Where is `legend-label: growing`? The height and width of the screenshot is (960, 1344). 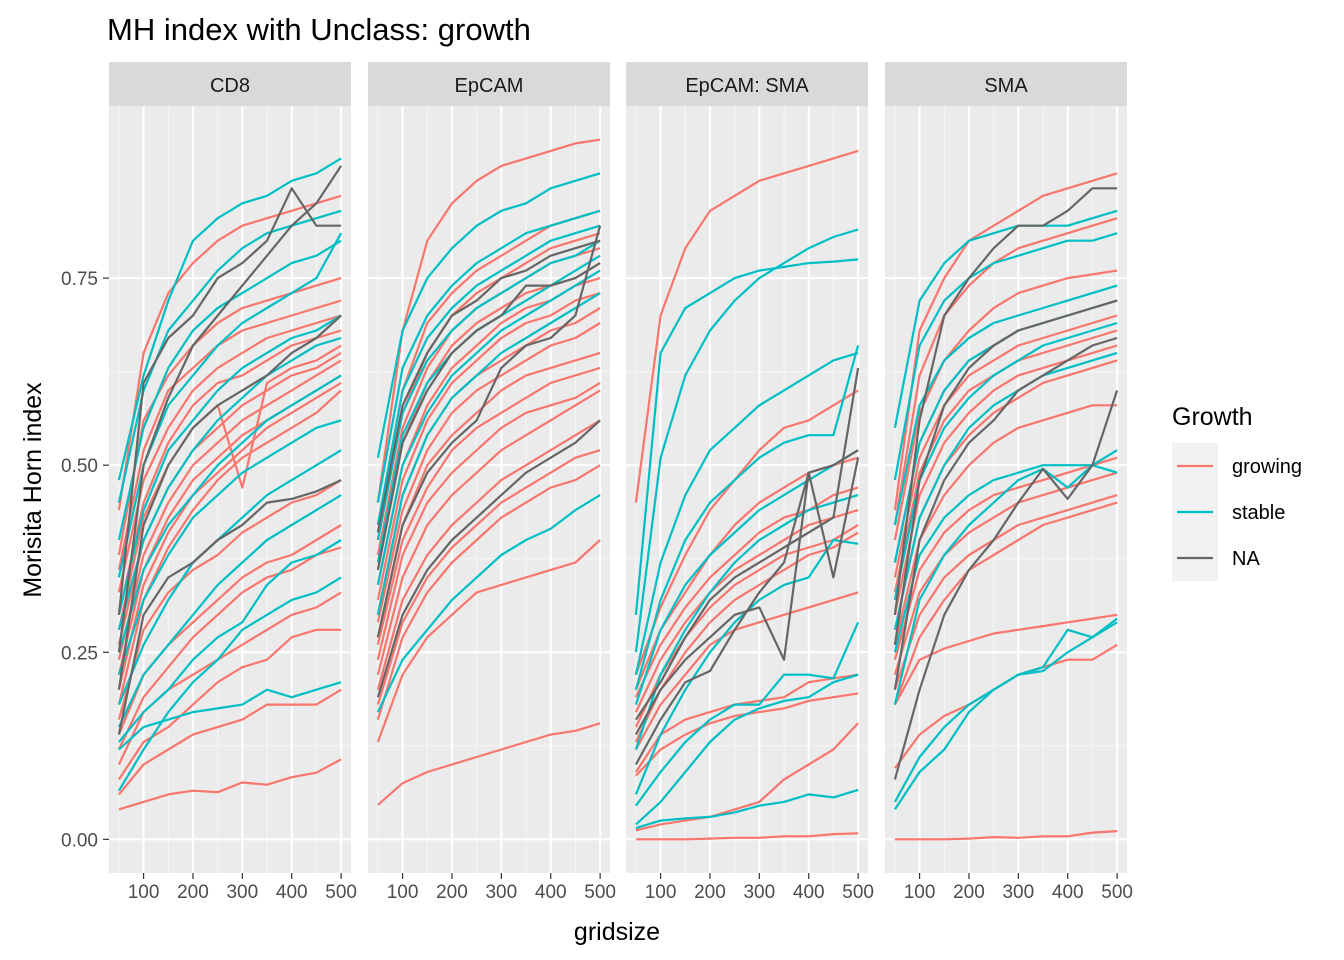 legend-label: growing is located at coordinates (1267, 467).